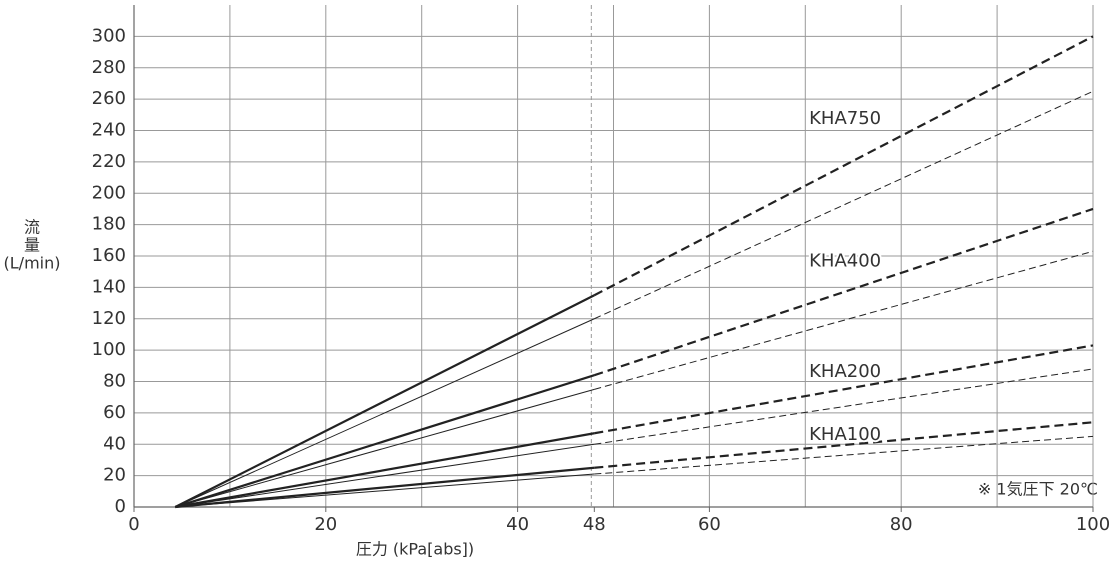 This screenshot has width=1120, height=565. I want to click on y-tick-label: 120, so click(109, 318).